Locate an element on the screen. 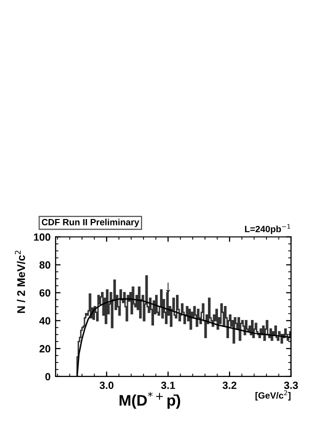 The width and height of the screenshot is (327, 423). x-tick-label: 3.1 is located at coordinates (168, 385).